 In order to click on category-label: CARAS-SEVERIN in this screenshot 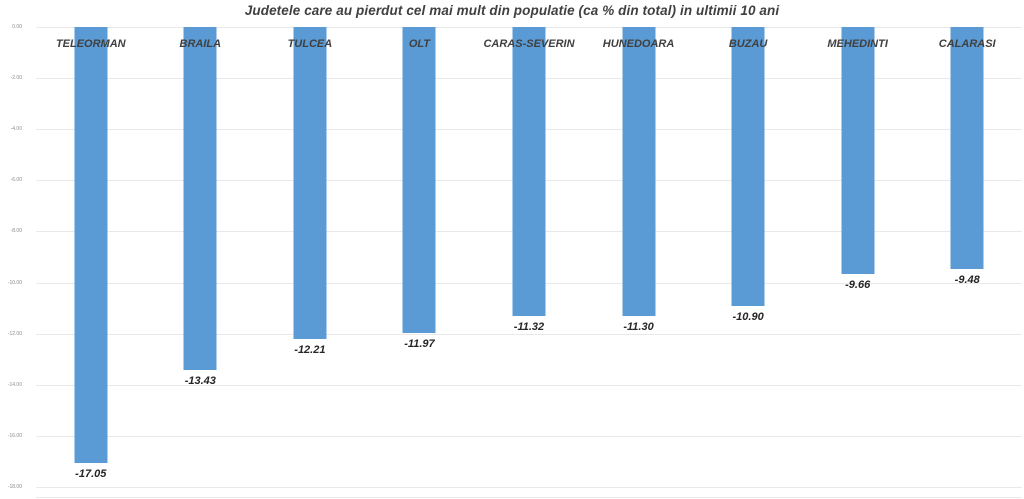, I will do `click(529, 44)`.